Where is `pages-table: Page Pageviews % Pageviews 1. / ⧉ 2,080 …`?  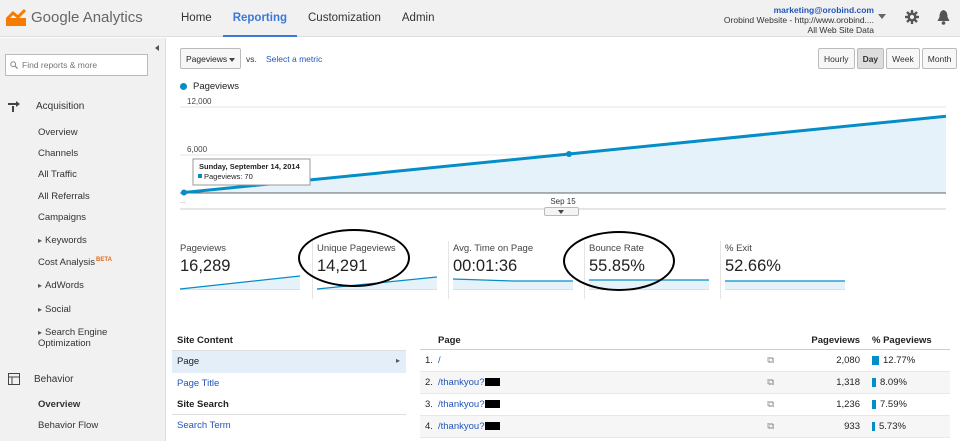 pages-table: Page Pageviews % Pageviews 1. / ⧉ 2,080 … is located at coordinates (685, 384).